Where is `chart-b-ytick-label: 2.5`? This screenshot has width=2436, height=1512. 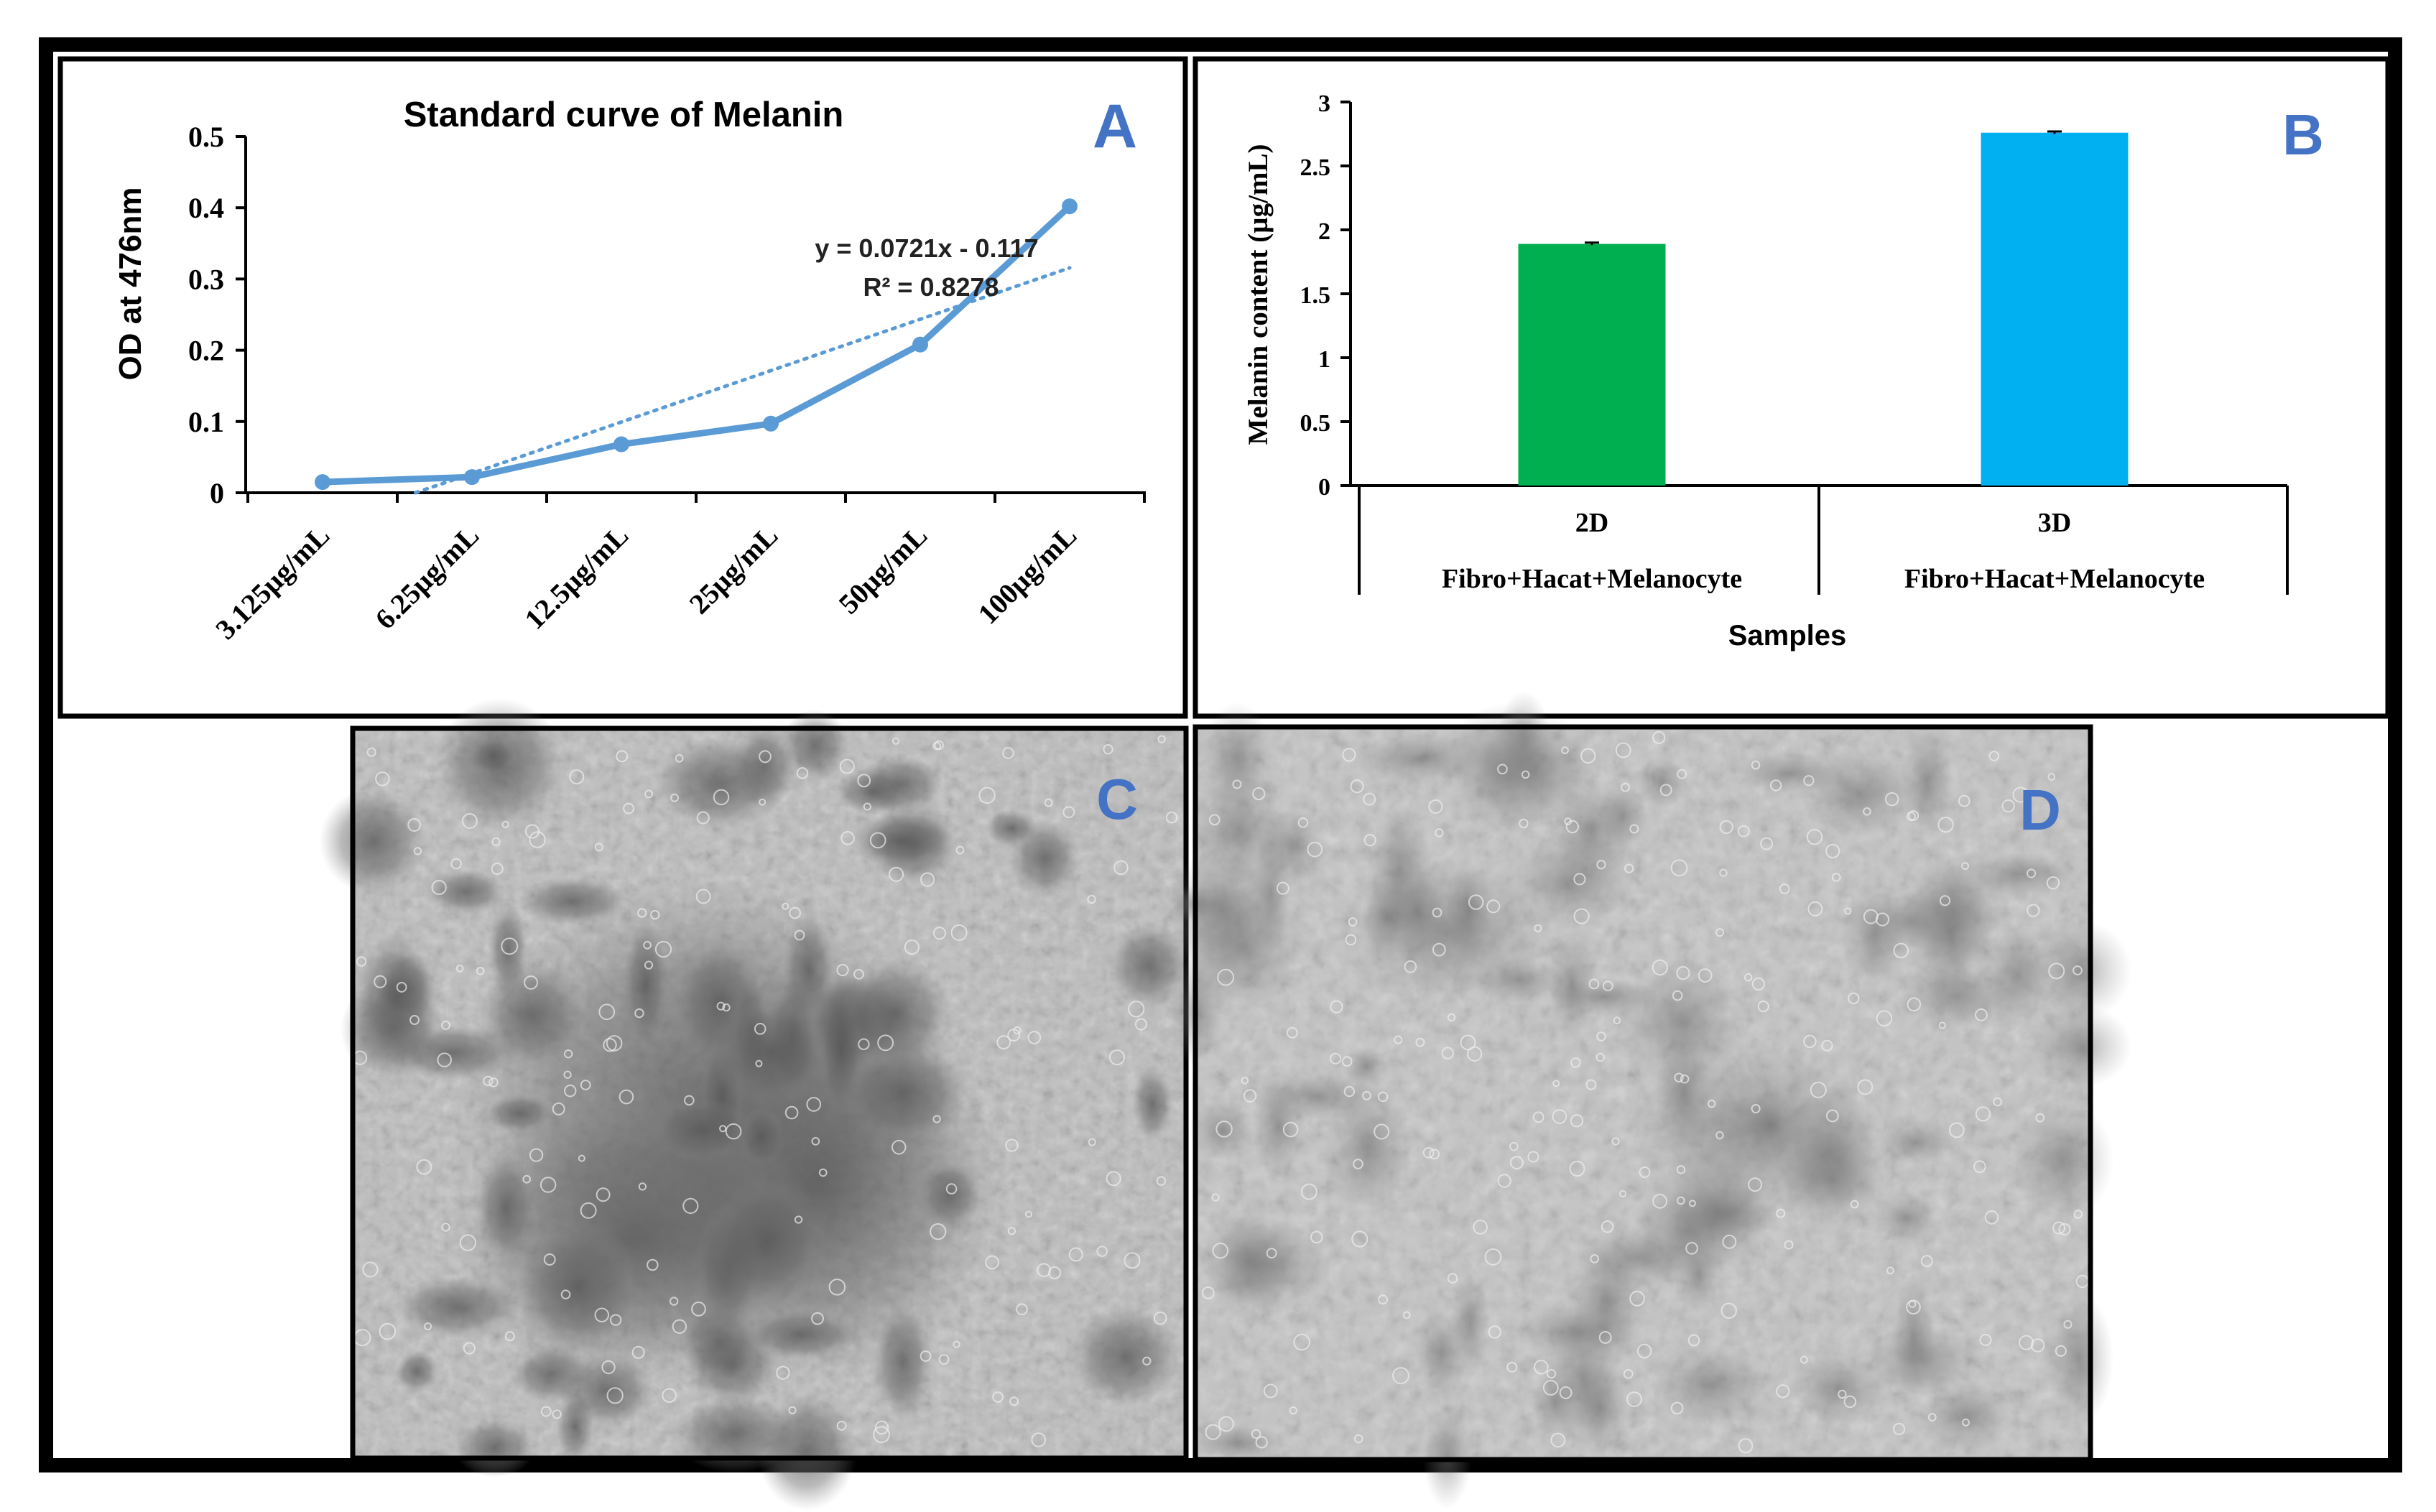 chart-b-ytick-label: 2.5 is located at coordinates (1315, 167).